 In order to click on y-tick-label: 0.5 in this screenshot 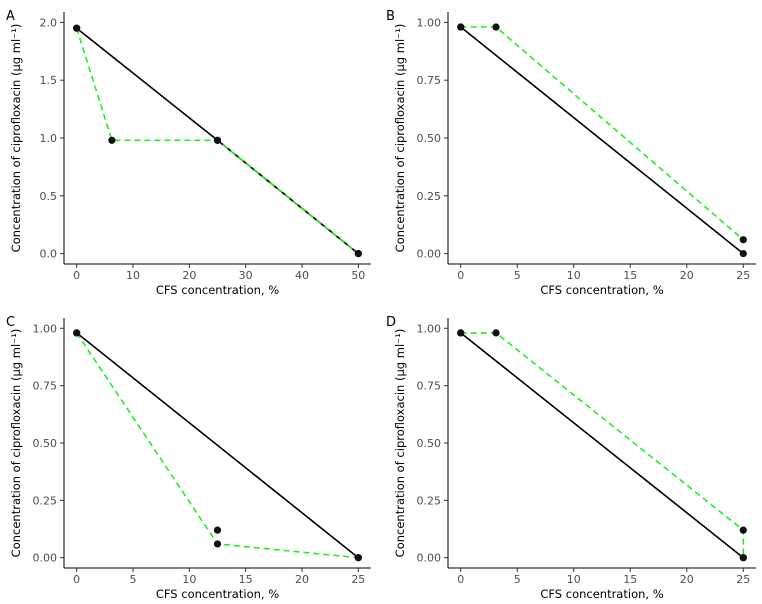, I will do `click(49, 196)`.